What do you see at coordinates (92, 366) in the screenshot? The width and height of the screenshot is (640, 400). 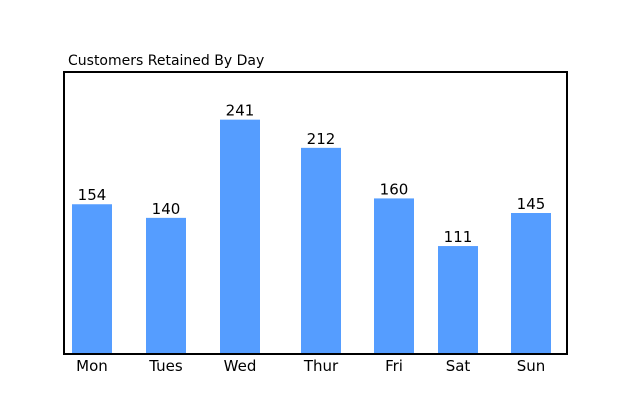 I see `x-tick-label-mon: Mon` at bounding box center [92, 366].